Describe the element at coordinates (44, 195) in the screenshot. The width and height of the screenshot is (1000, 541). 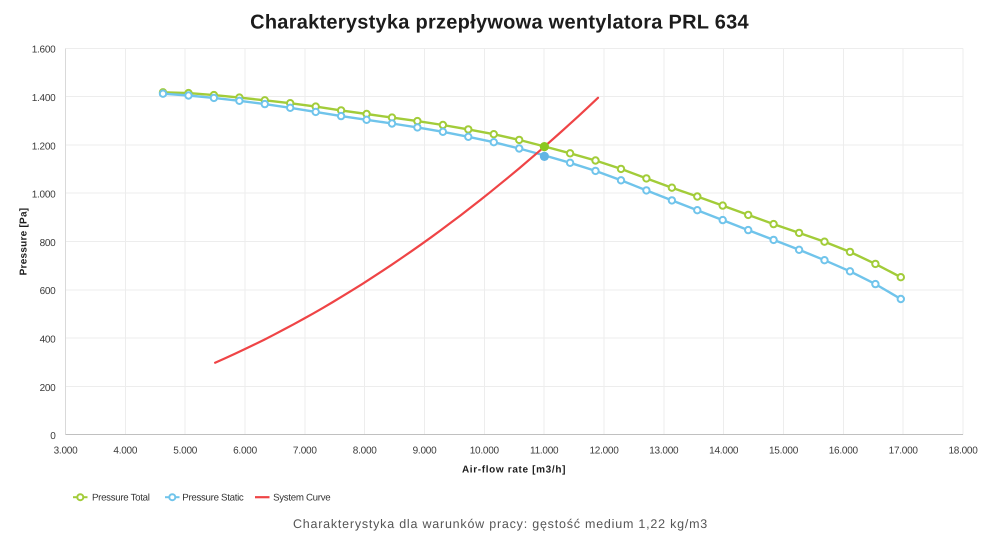
I see `svg-text: 1.000` at that location.